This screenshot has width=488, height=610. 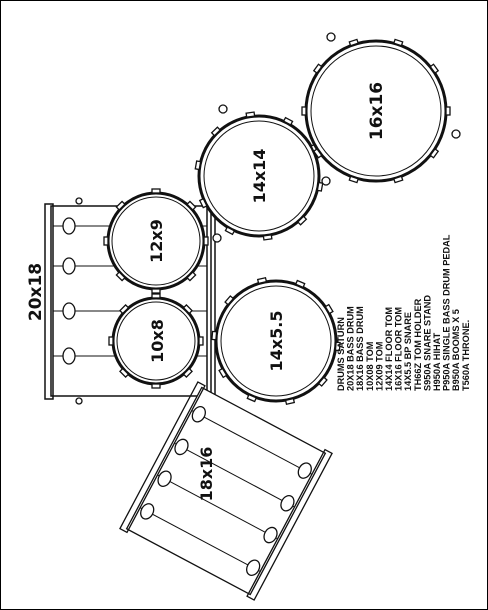 I want to click on spec-line: H950A HIHAT, so click(x=437, y=361).